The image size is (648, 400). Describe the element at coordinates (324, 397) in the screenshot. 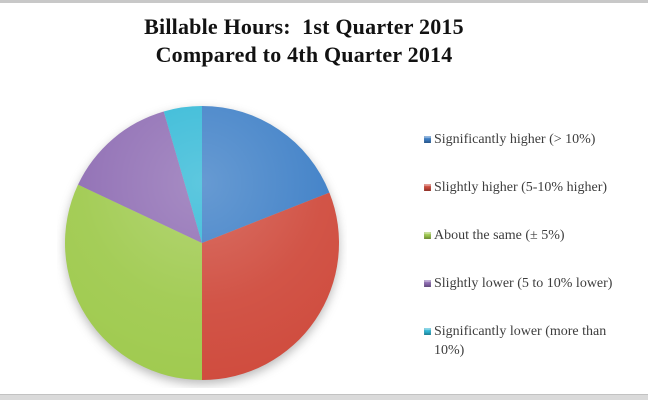

I see `bottom-frame-bar` at that location.